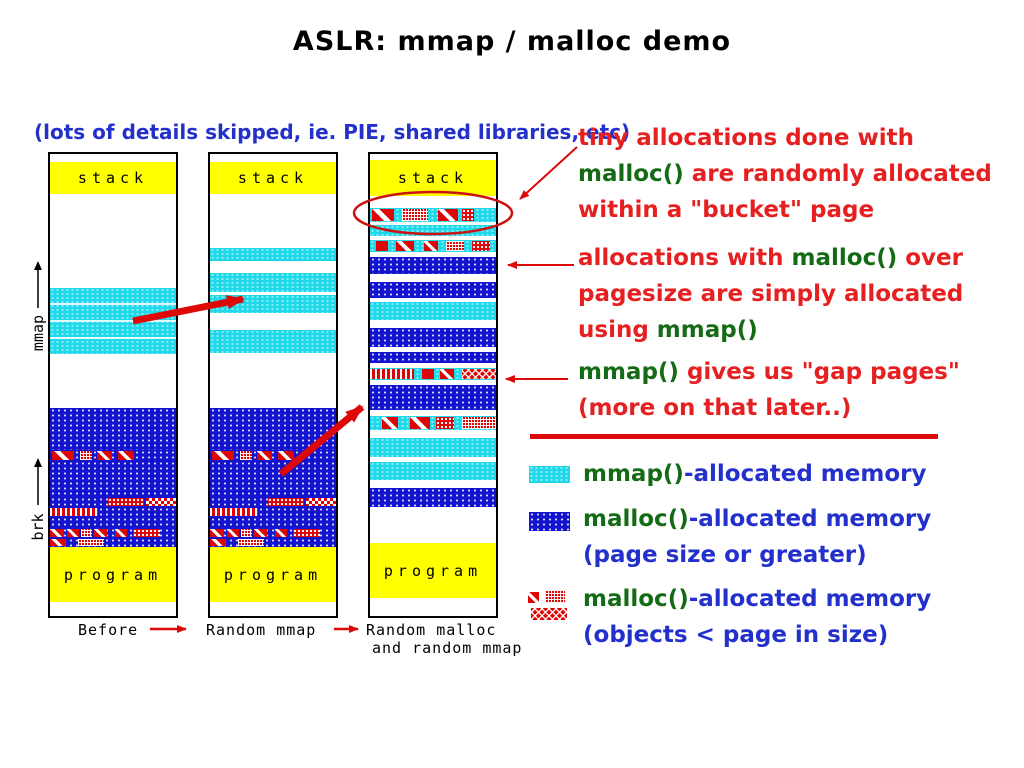 The width and height of the screenshot is (1024, 768). I want to click on stack-region-label: stack, so click(433, 178).